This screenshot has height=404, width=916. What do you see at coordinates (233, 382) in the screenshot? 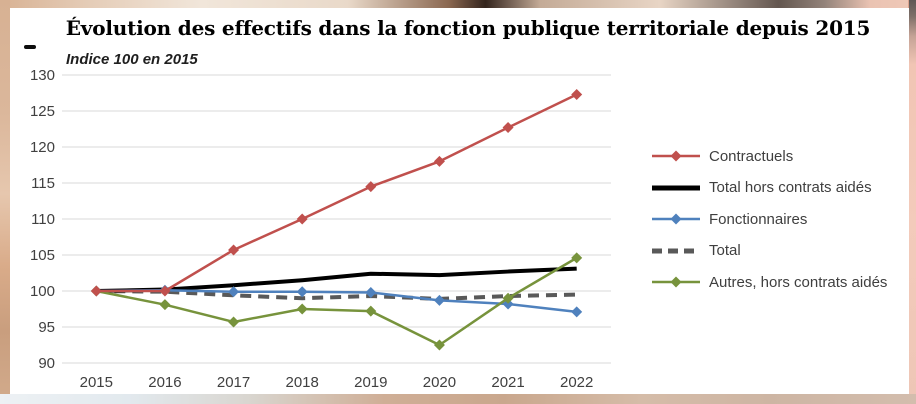
I see `x-tick-label: 2017` at bounding box center [233, 382].